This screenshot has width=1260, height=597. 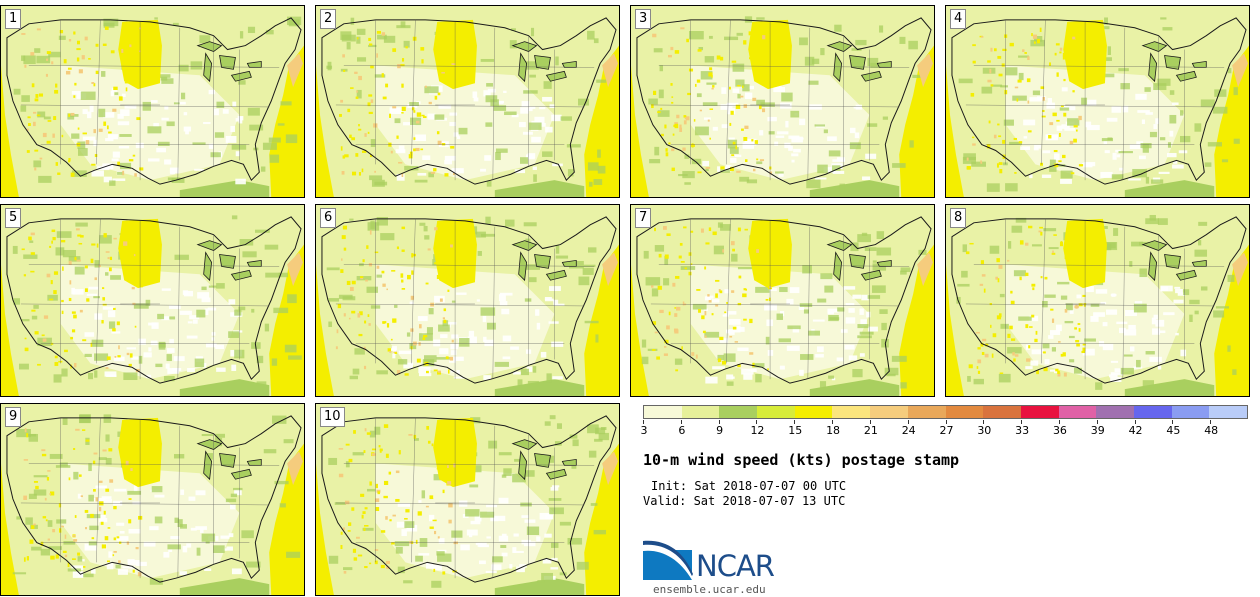 I want to click on colorbar-tick-label: 3, so click(x=644, y=430).